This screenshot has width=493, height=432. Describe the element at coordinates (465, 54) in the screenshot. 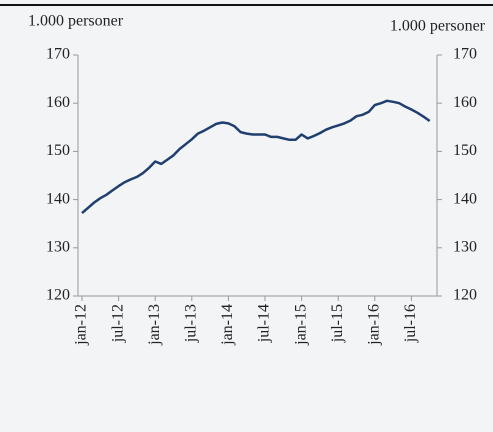

I see `y2-tick-label: 170` at that location.